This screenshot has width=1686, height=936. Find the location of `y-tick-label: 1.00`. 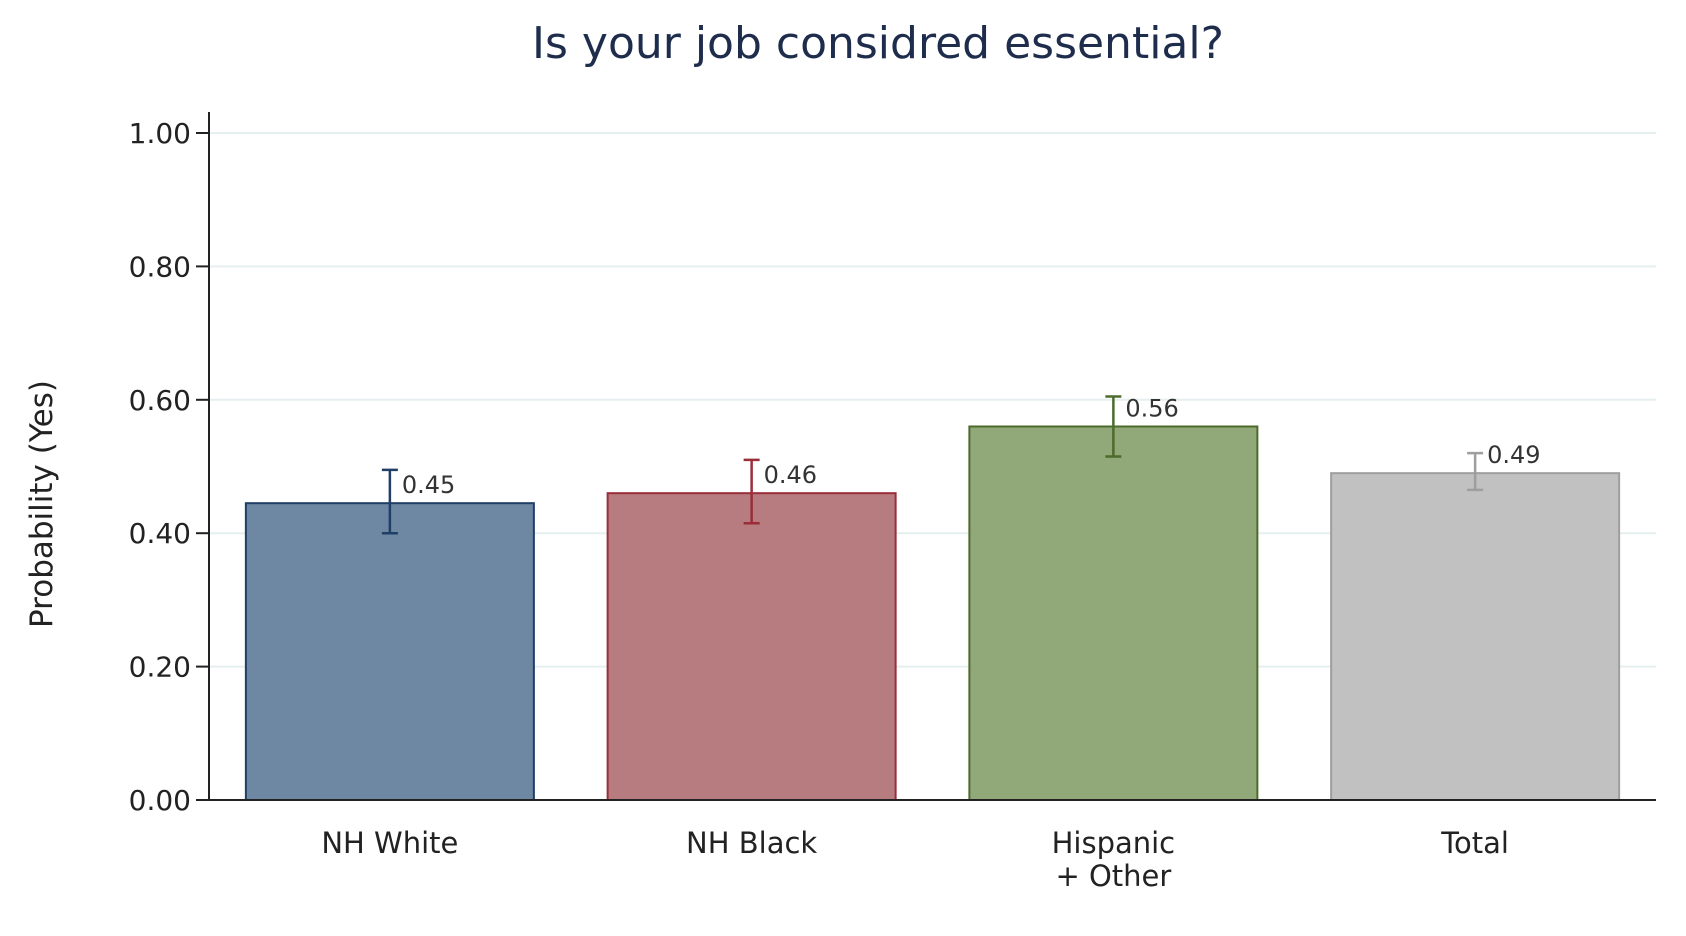

y-tick-label: 1.00 is located at coordinates (160, 133).